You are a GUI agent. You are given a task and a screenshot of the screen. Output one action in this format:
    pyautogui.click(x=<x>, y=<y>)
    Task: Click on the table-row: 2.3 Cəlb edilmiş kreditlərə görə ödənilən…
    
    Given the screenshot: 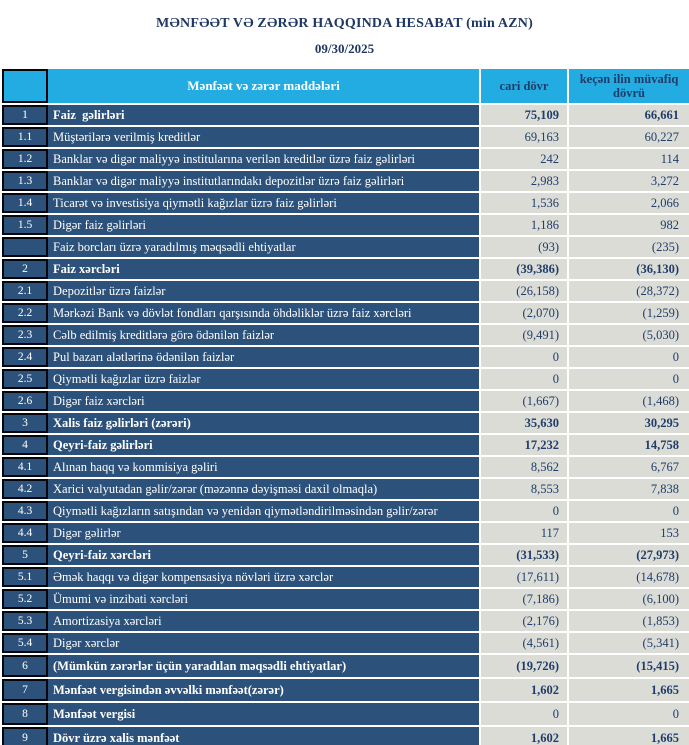 What is the action you would take?
    pyautogui.click(x=345, y=335)
    